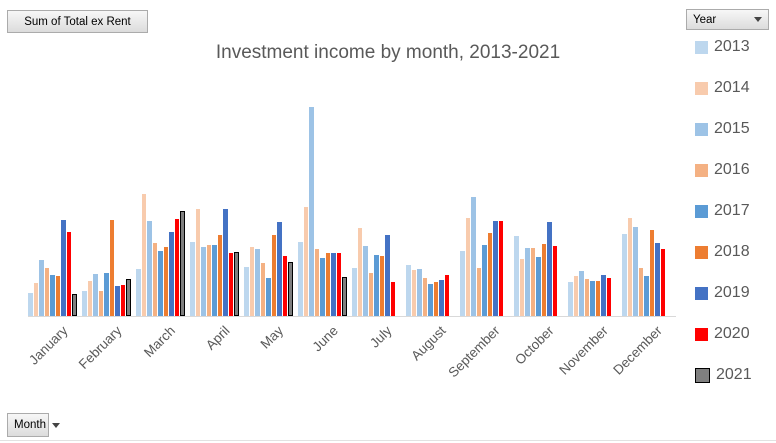 The width and height of the screenshot is (776, 443). Describe the element at coordinates (365, 281) in the screenshot. I see `bar-2015-july` at that location.